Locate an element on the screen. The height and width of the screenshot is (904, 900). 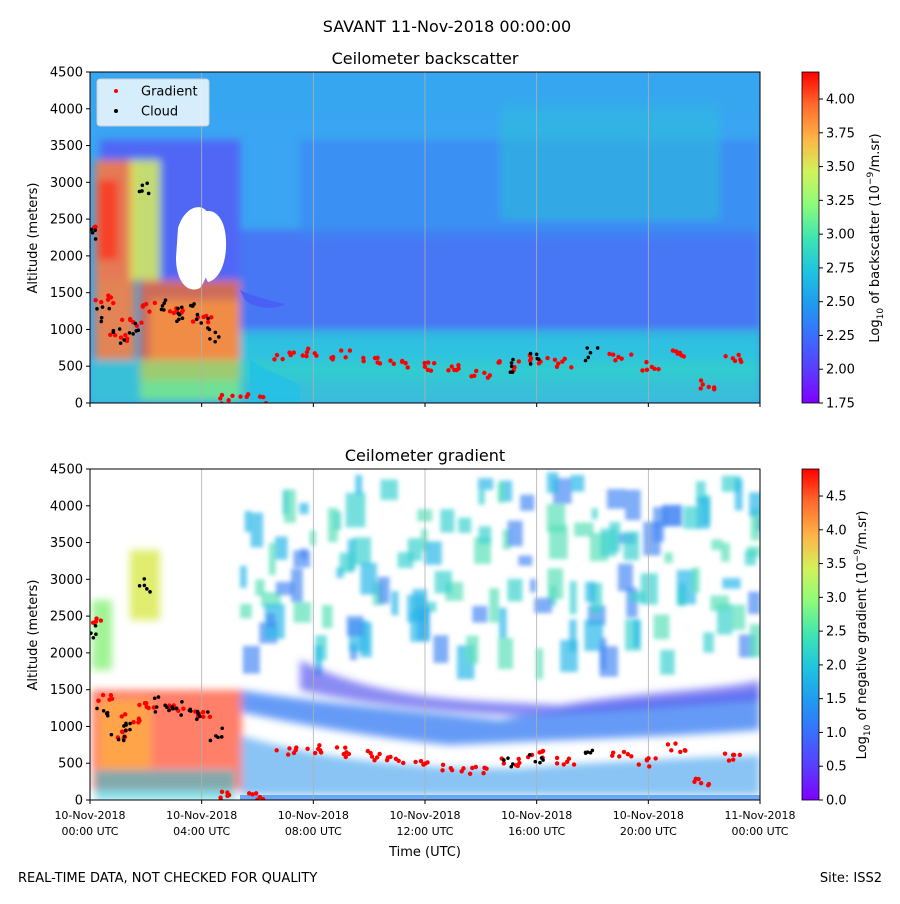
x-tick-label: 08:00 UTC is located at coordinates (313, 831).